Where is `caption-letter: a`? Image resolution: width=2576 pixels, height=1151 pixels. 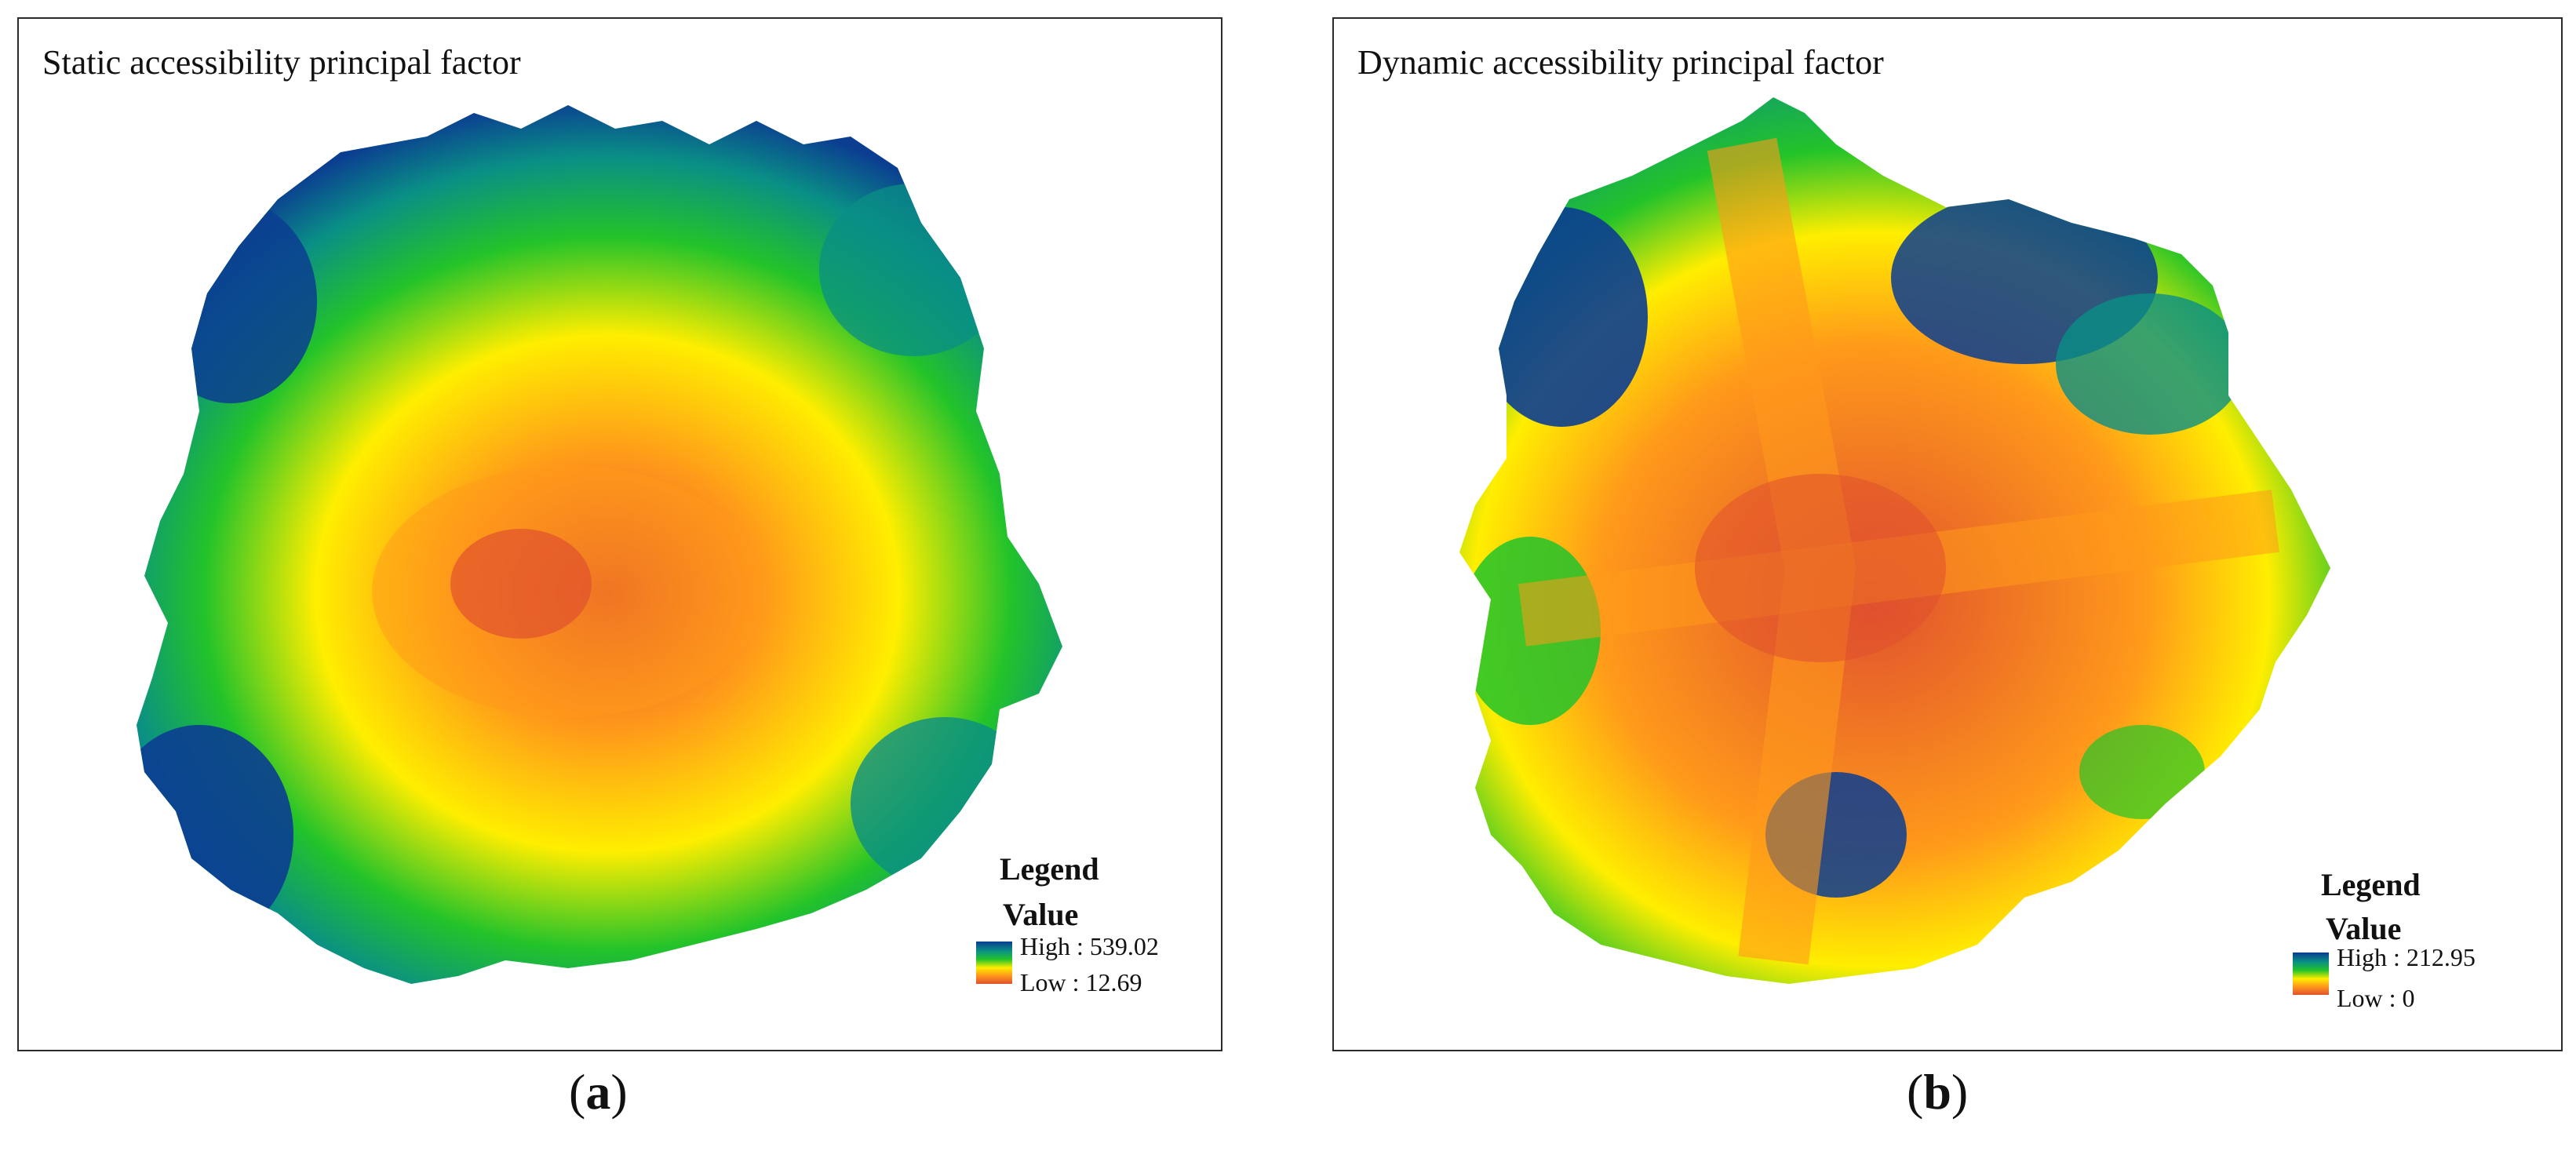
caption-letter: a is located at coordinates (598, 1092).